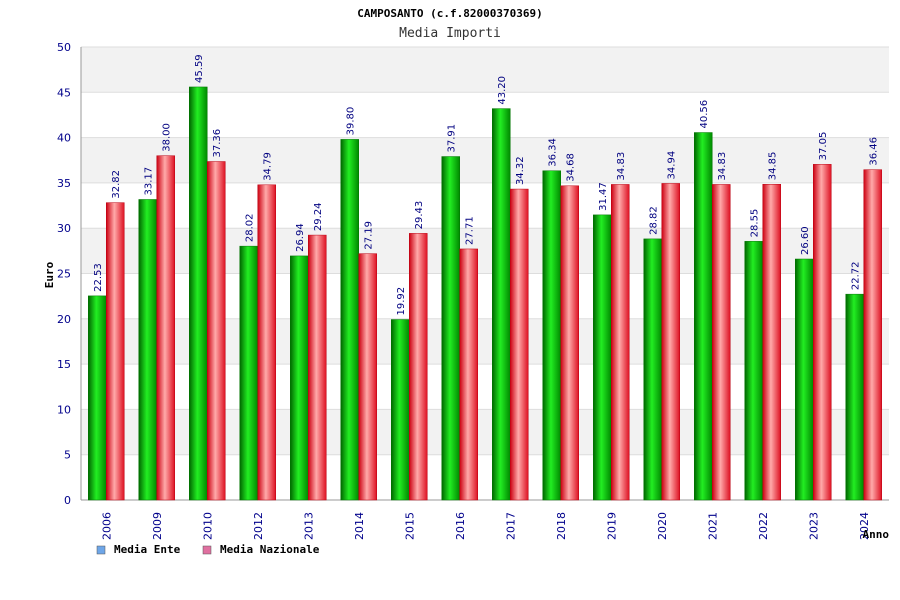 This screenshot has width=900, height=600. What do you see at coordinates (149, 181) in the screenshot?
I see `data-label: 33.17` at bounding box center [149, 181].